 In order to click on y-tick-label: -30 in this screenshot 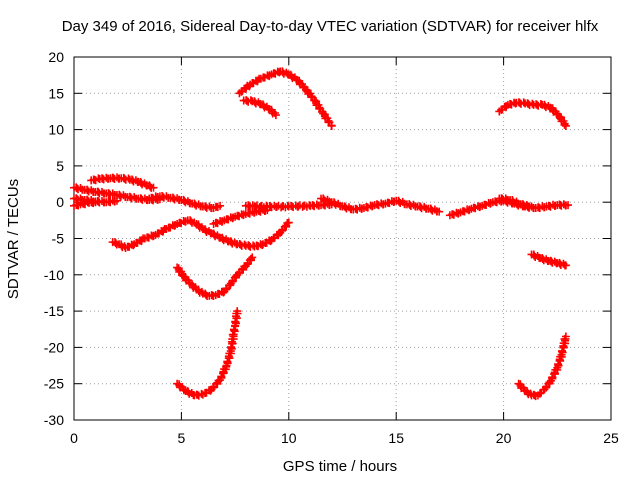, I will do `click(54, 420)`.